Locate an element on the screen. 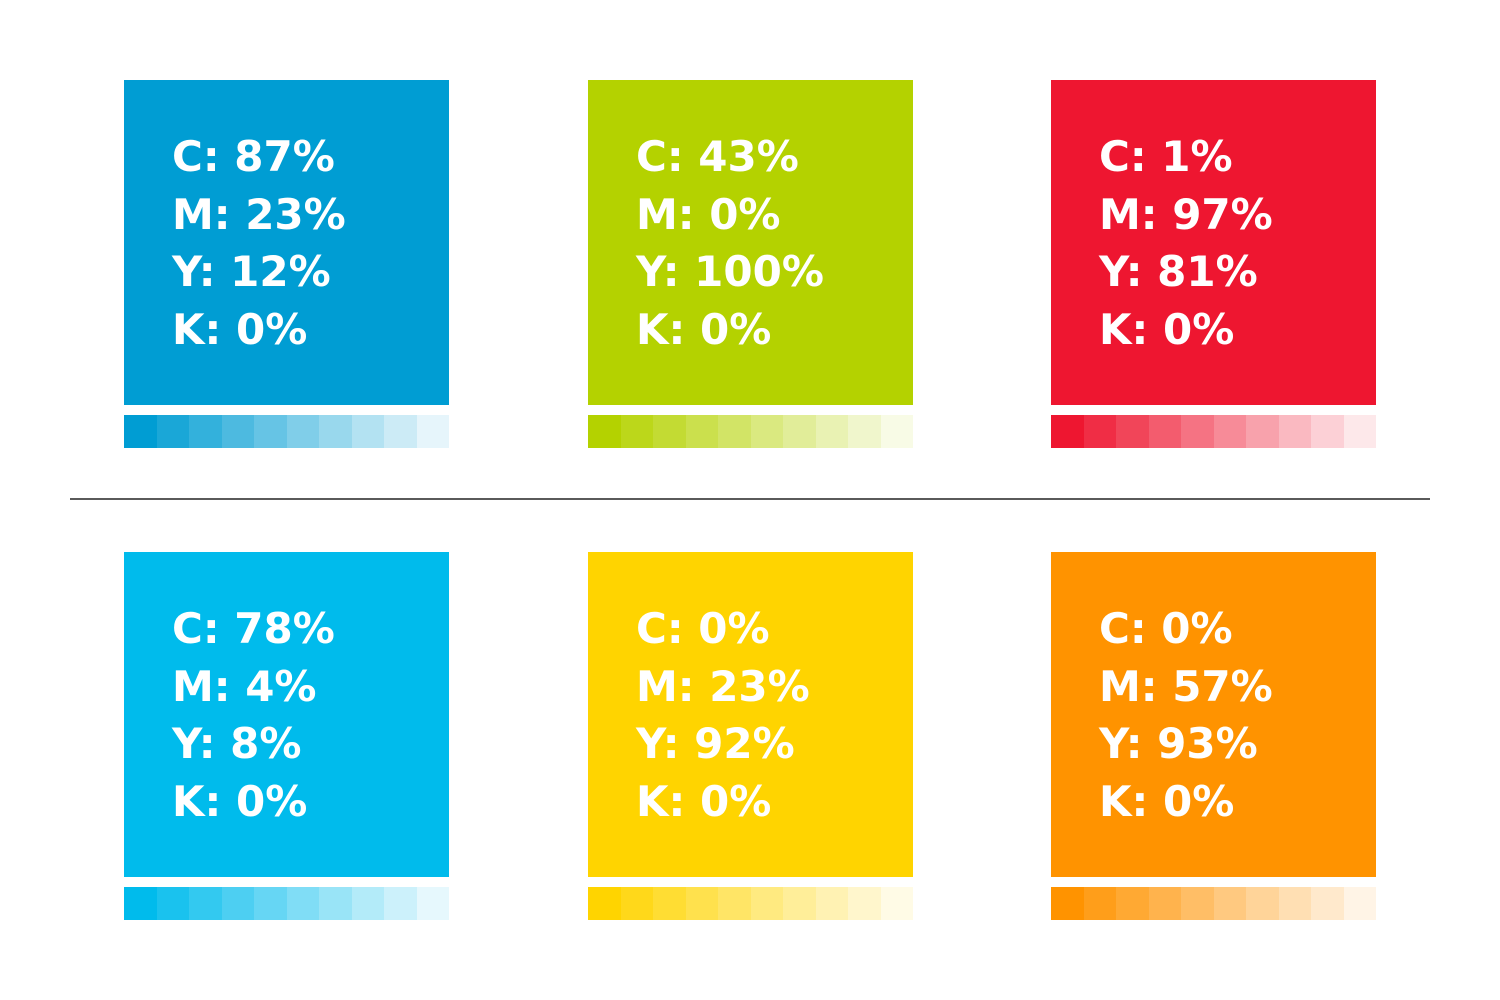 The image size is (1500, 1000). swatch-3: C: 78% M: 4% Y: 8% K: 0% is located at coordinates (286, 736).